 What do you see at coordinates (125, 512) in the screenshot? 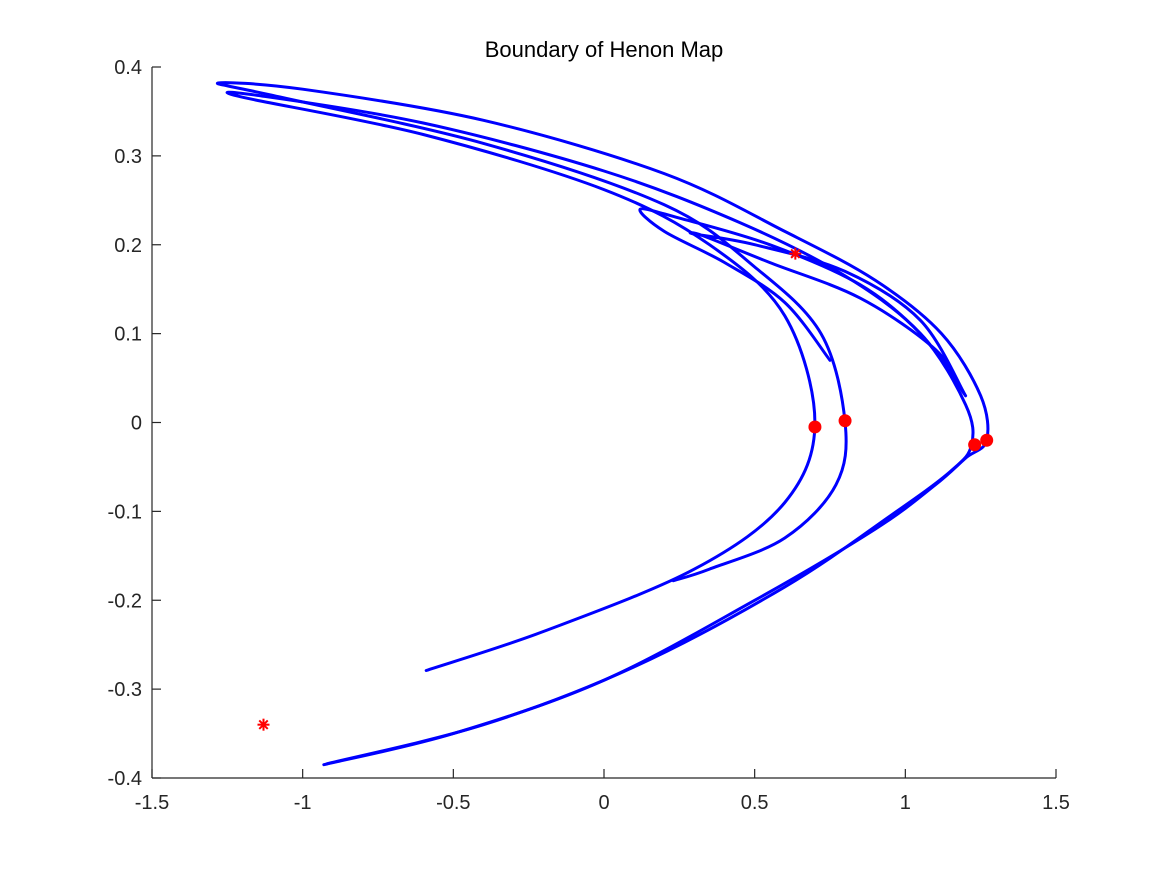
I see `y-tick-label: -0.1` at bounding box center [125, 512].